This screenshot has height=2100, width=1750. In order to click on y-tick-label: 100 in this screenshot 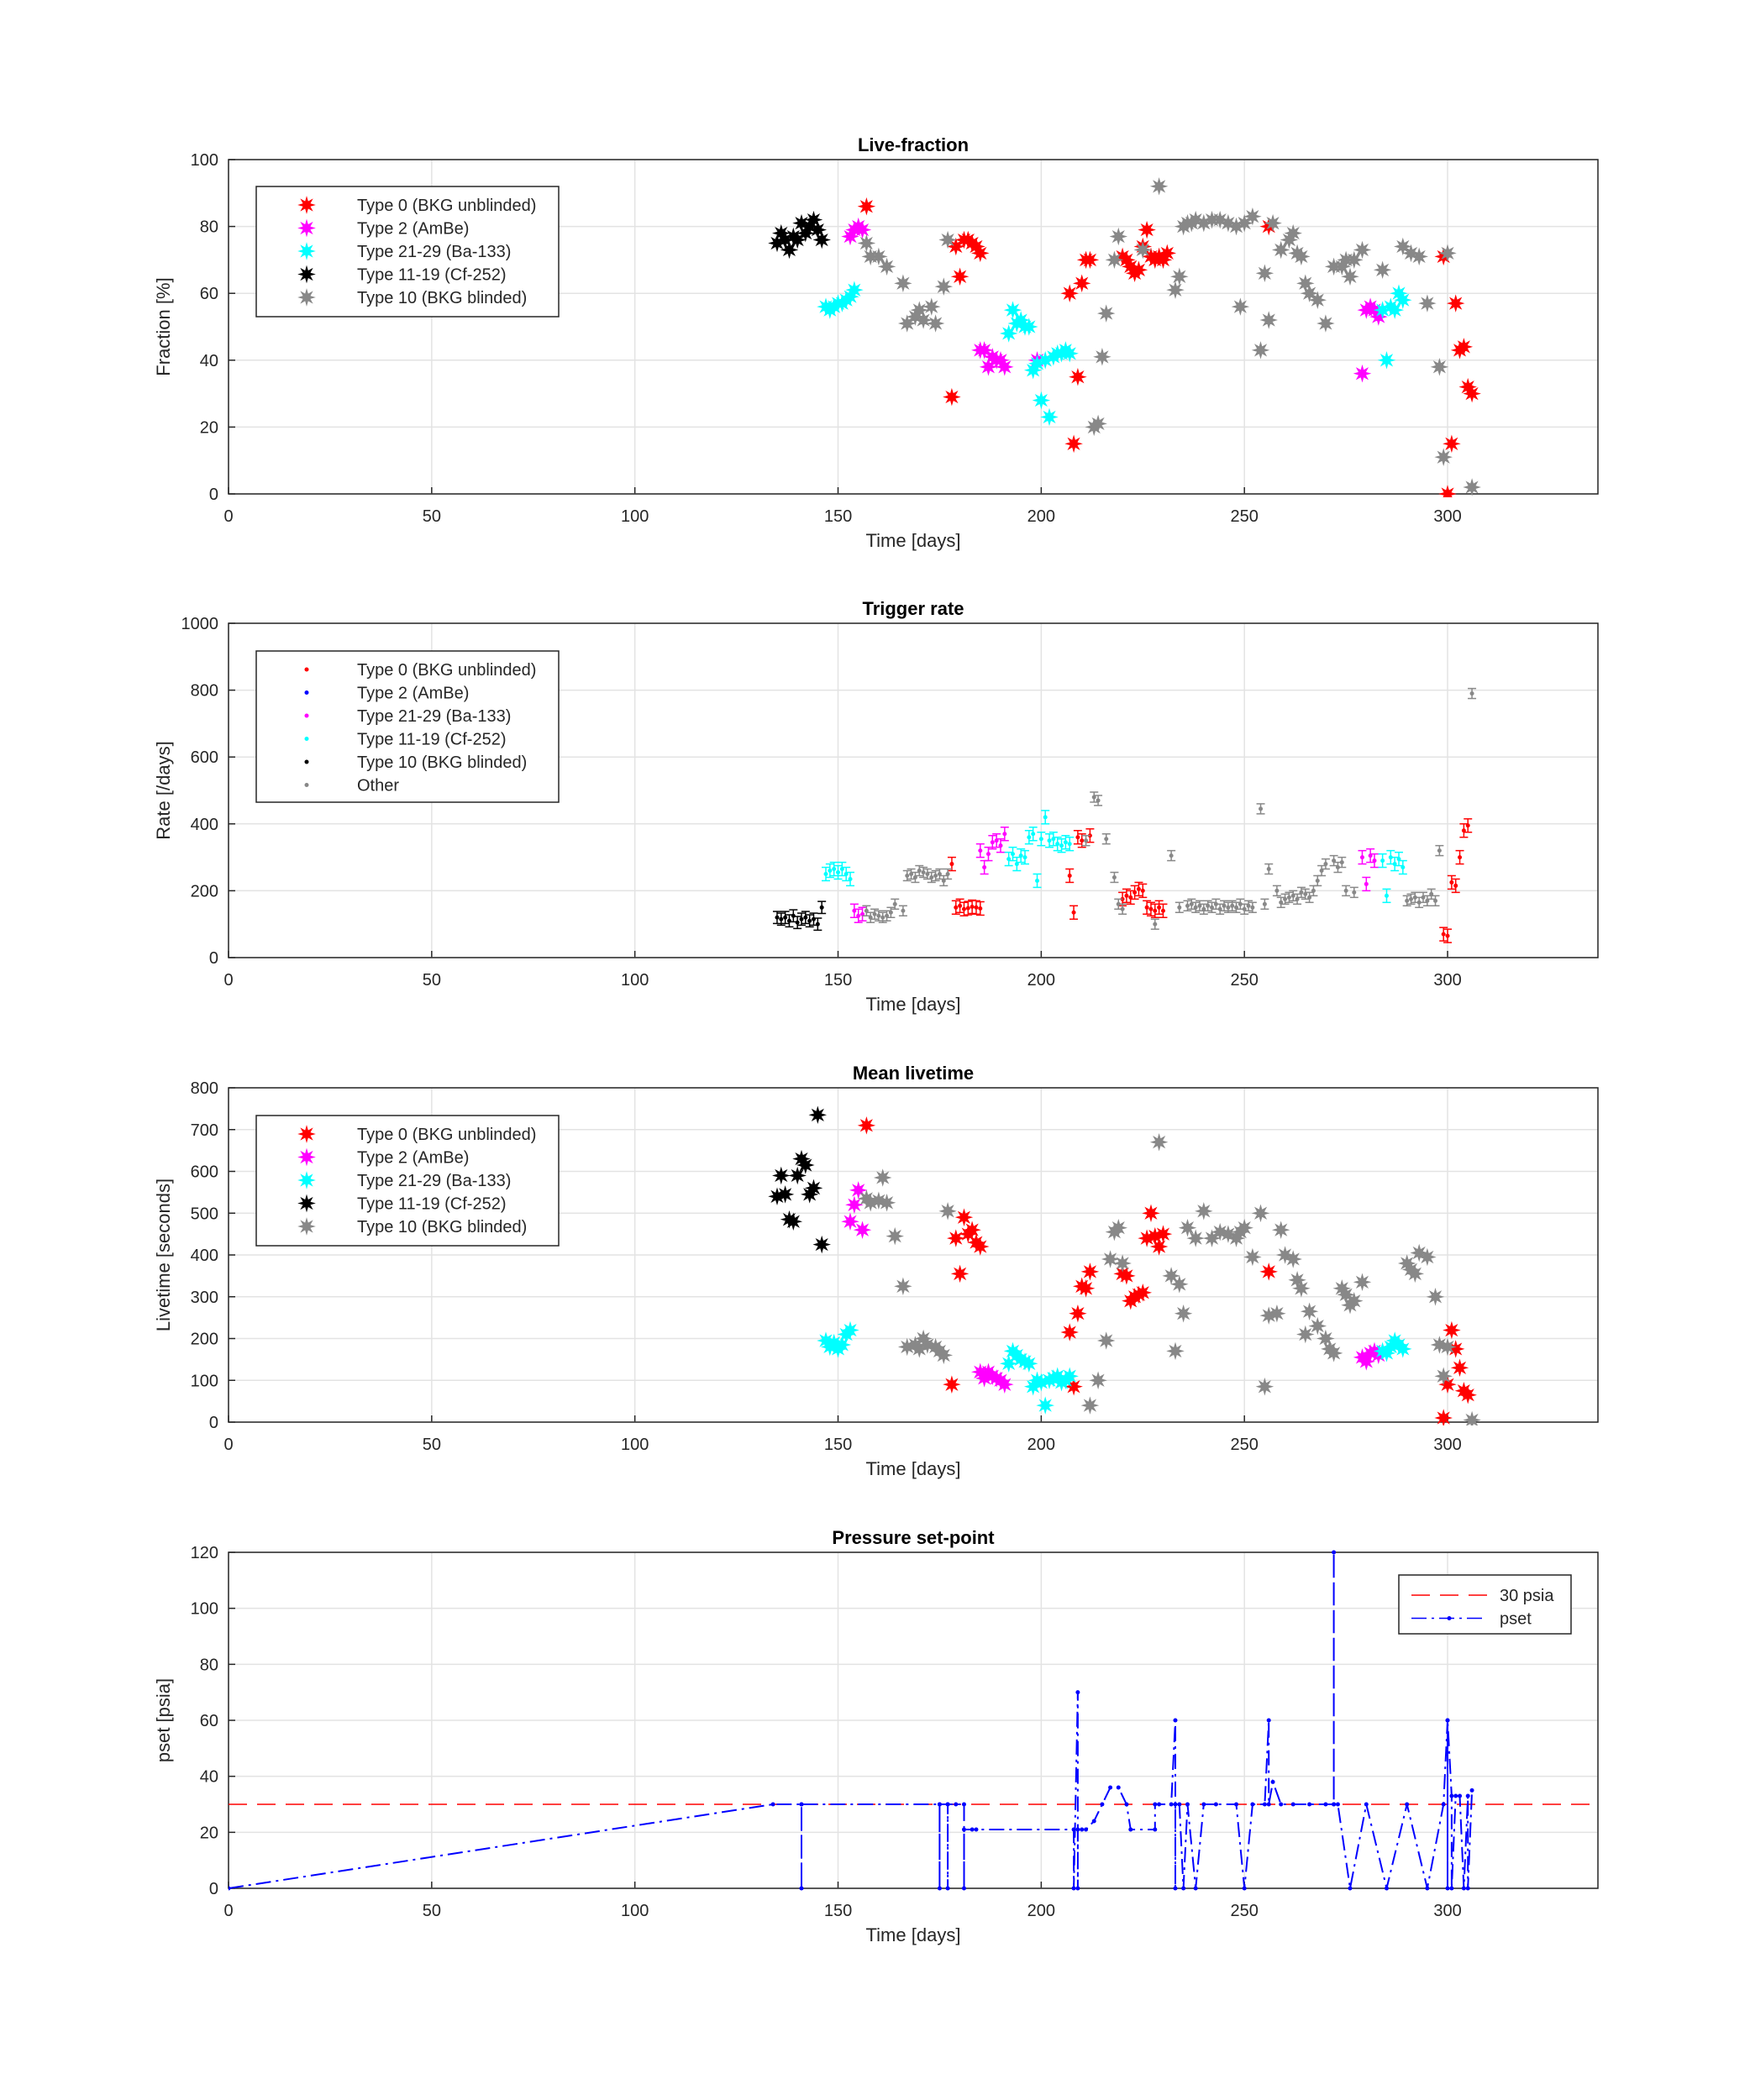, I will do `click(205, 1381)`.